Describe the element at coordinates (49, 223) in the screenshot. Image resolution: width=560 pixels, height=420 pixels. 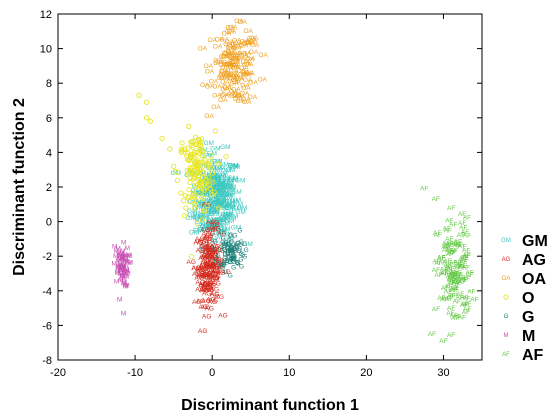
I see `y-tick-label: 0` at that location.